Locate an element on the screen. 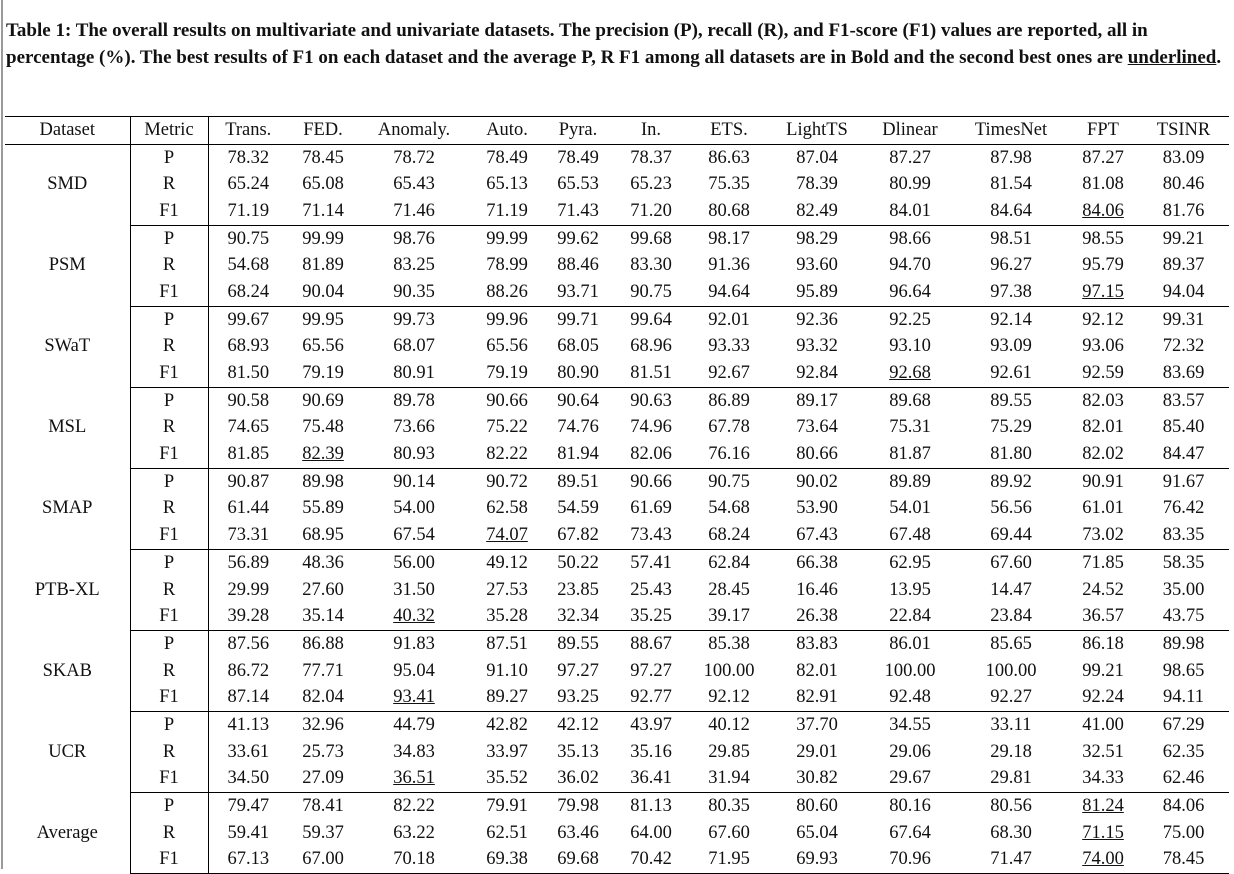 Image resolution: width=1234 pixels, height=874 pixels. metric-label: R is located at coordinates (169, 347).